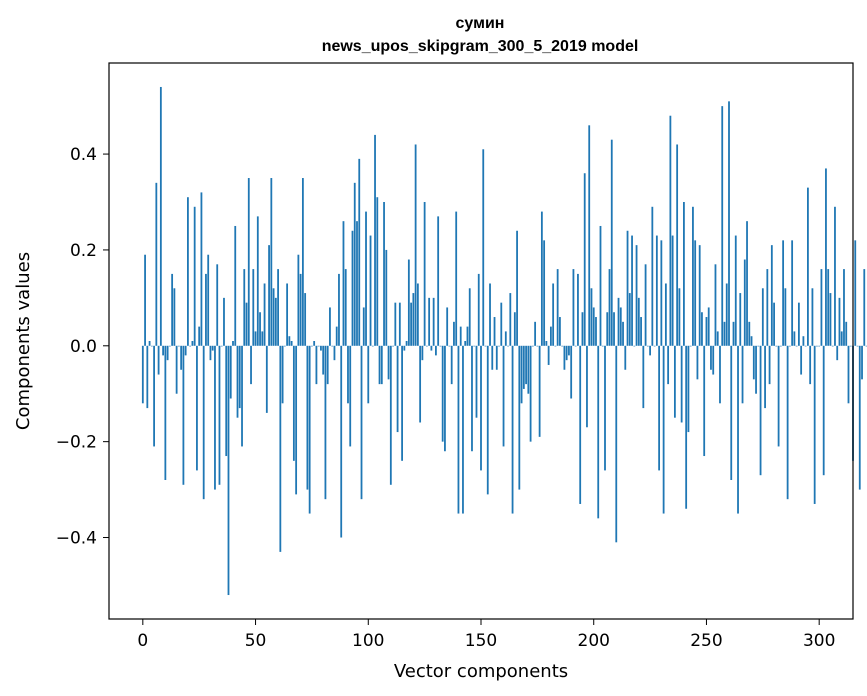  I want to click on y-tick-label: −0.2, so click(76, 443).